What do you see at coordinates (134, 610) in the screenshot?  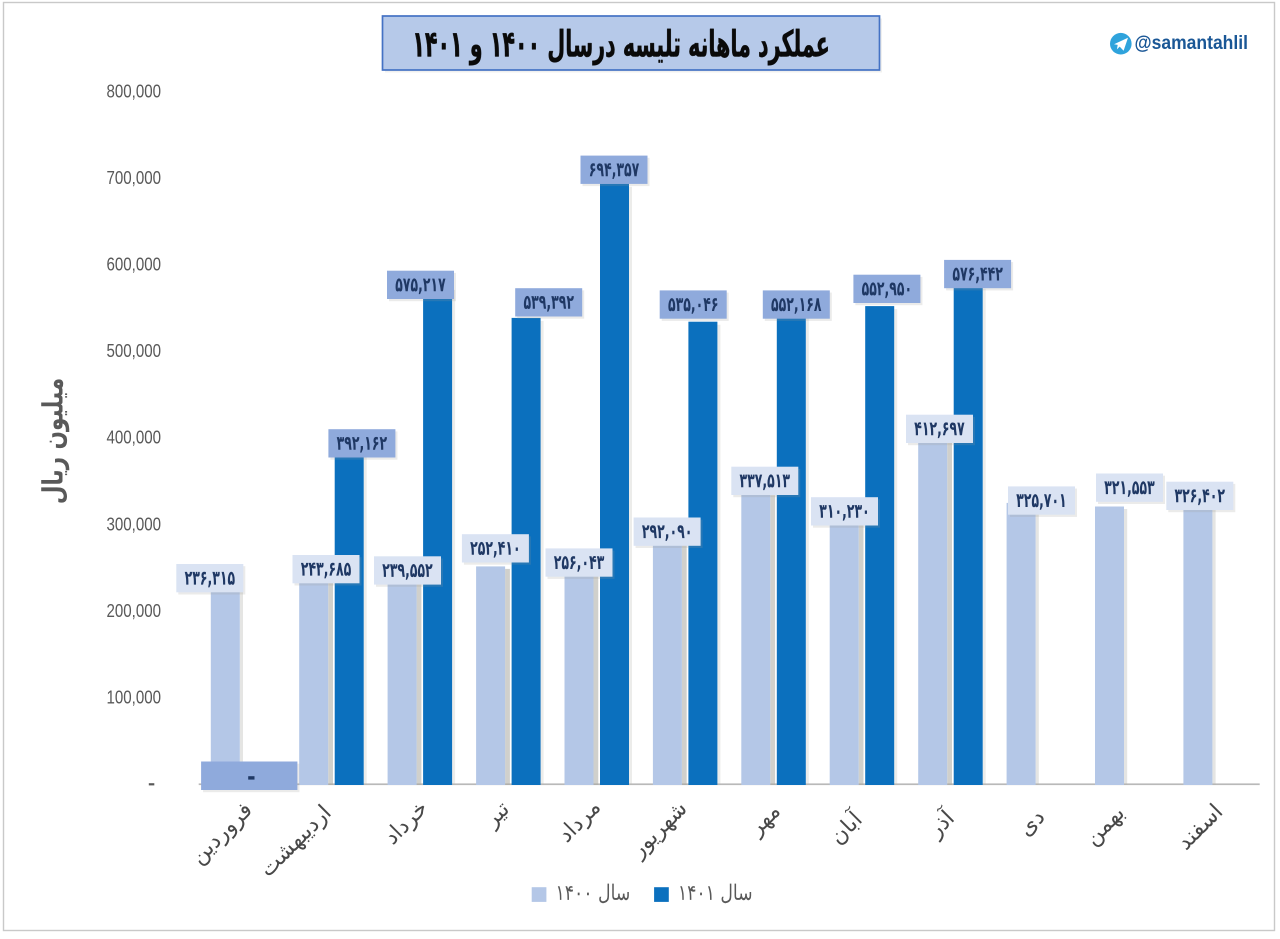 I see `svg-text: 200,000` at bounding box center [134, 610].